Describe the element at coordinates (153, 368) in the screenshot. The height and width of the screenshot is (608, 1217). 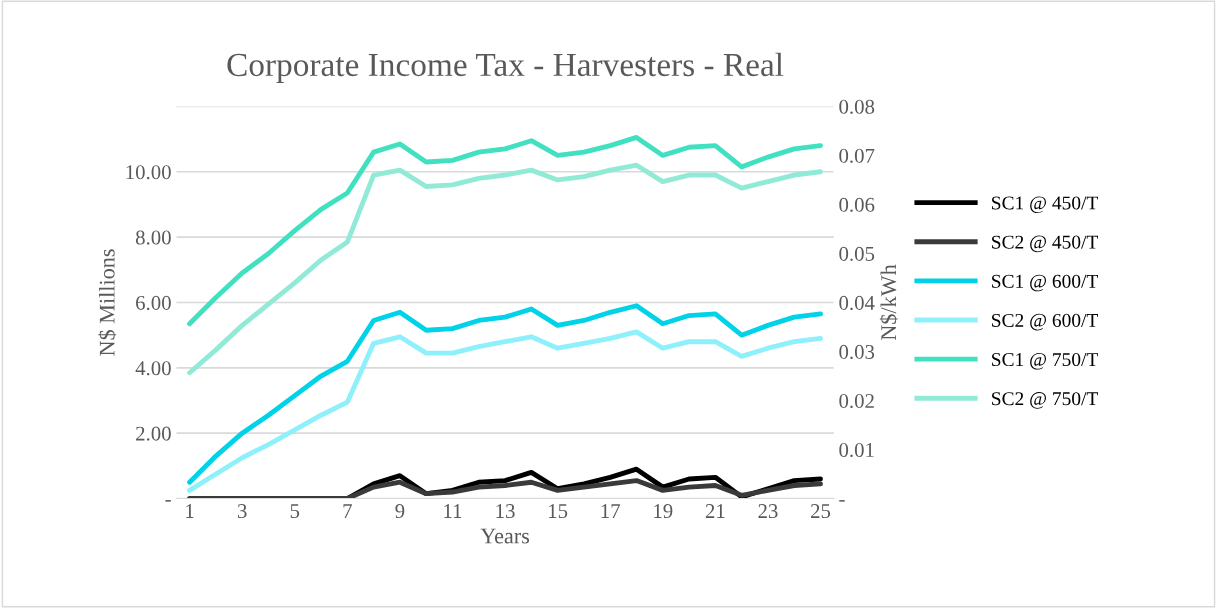
I see `y-tick-label: 4.00` at that location.